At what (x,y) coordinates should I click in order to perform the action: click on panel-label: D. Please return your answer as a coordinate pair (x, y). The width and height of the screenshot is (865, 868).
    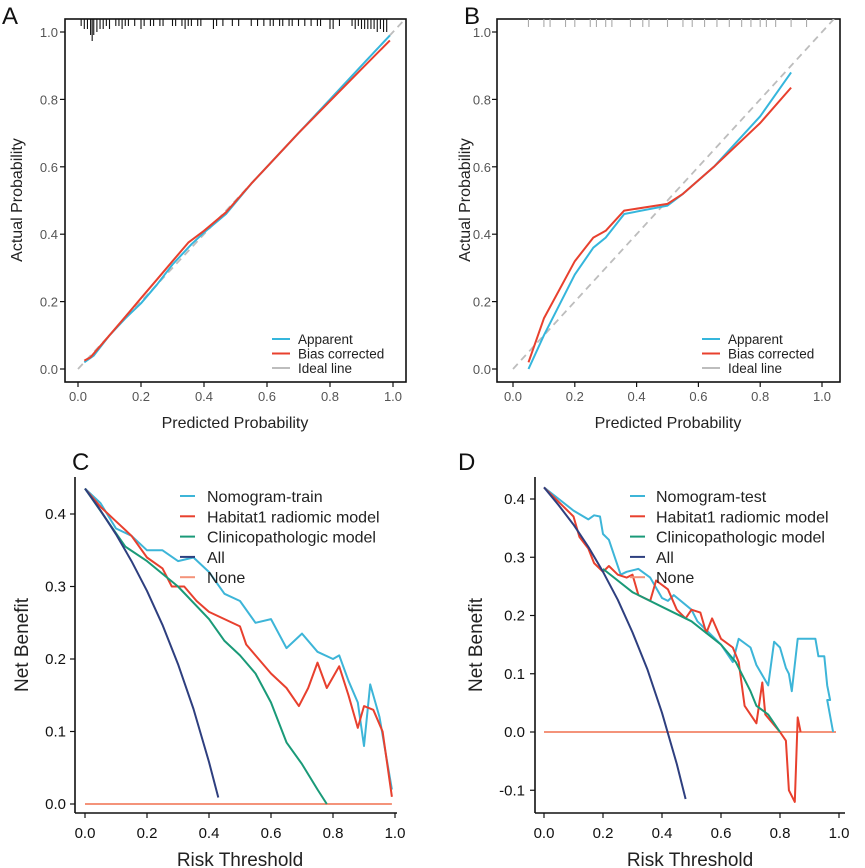
    Looking at the image, I should click on (466, 462).